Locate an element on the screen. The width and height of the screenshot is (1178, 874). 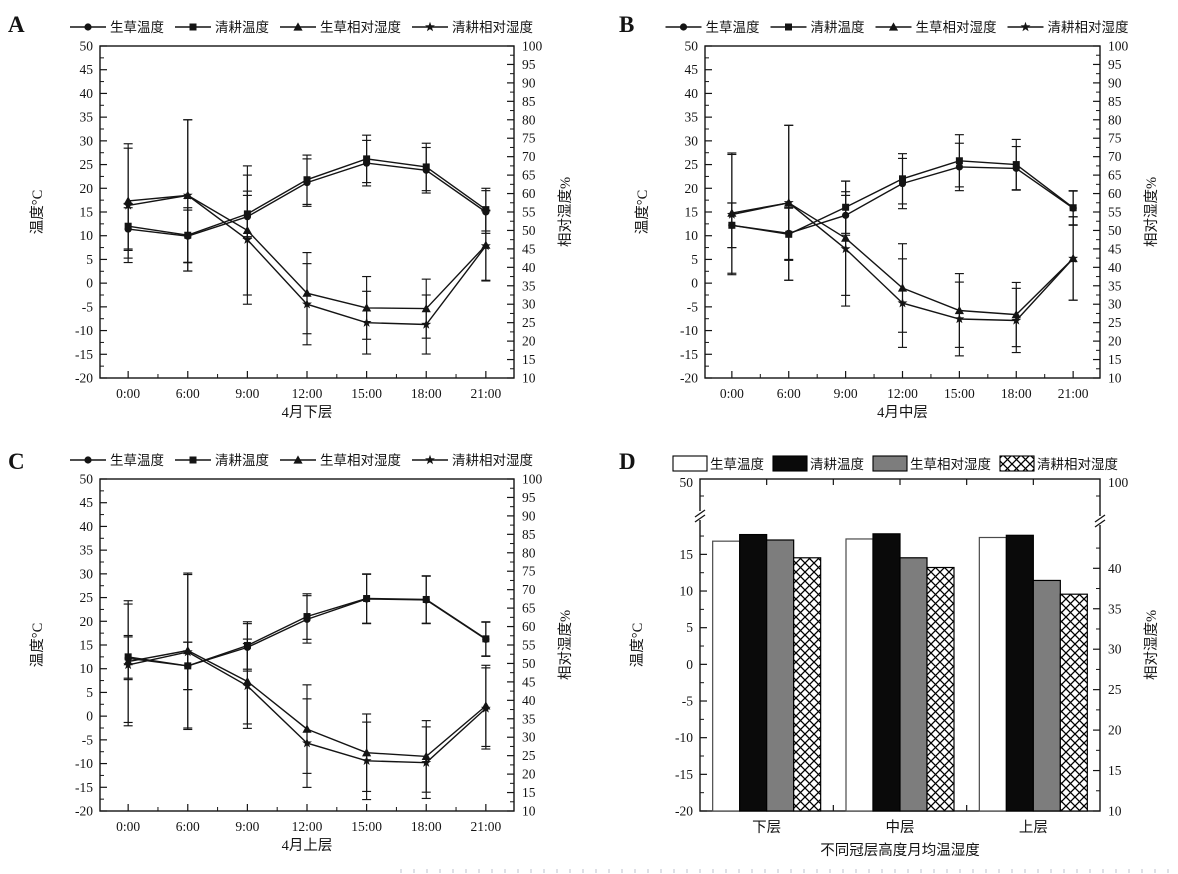
temp-tick-label: 10 is located at coordinates (87, 668).